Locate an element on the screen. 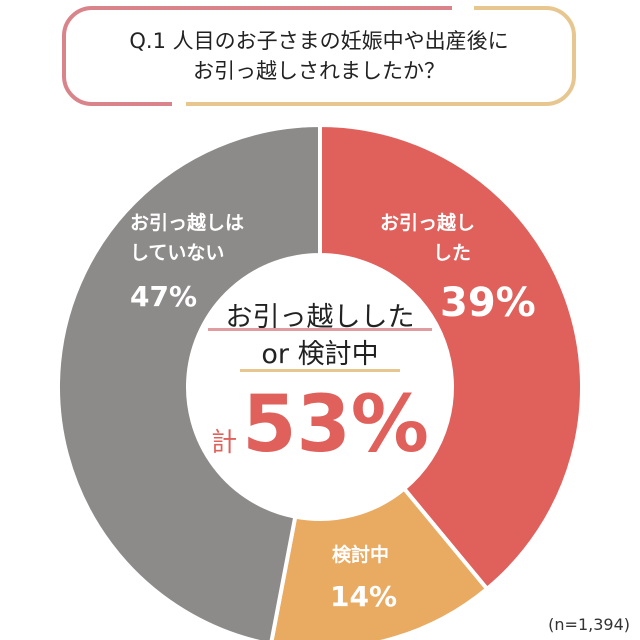 The width and height of the screenshot is (640, 640). center-prefix: 計 is located at coordinates (224, 443).